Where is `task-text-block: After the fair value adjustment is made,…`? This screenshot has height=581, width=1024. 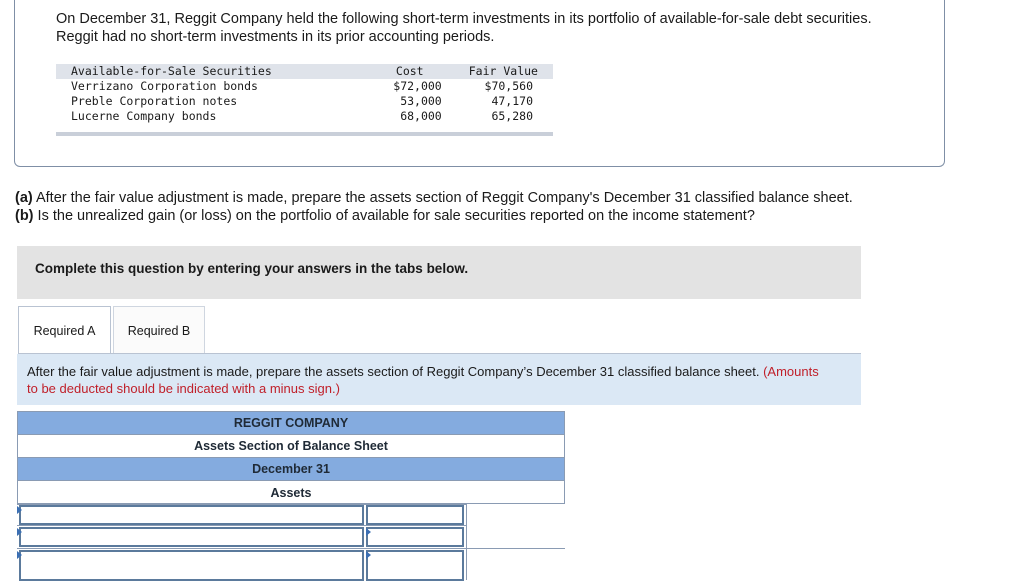
task-text-block: After the fair value adjustment is made,… is located at coordinates (427, 380).